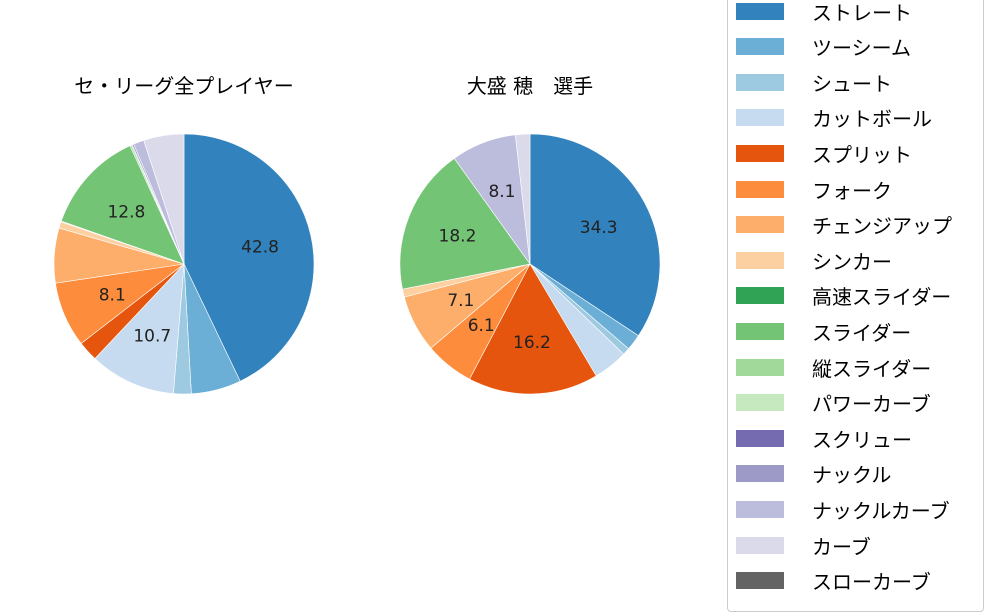 This screenshot has height=612, width=1000. Describe the element at coordinates (481, 326) in the screenshot. I see `slice-label: 6.1` at that location.